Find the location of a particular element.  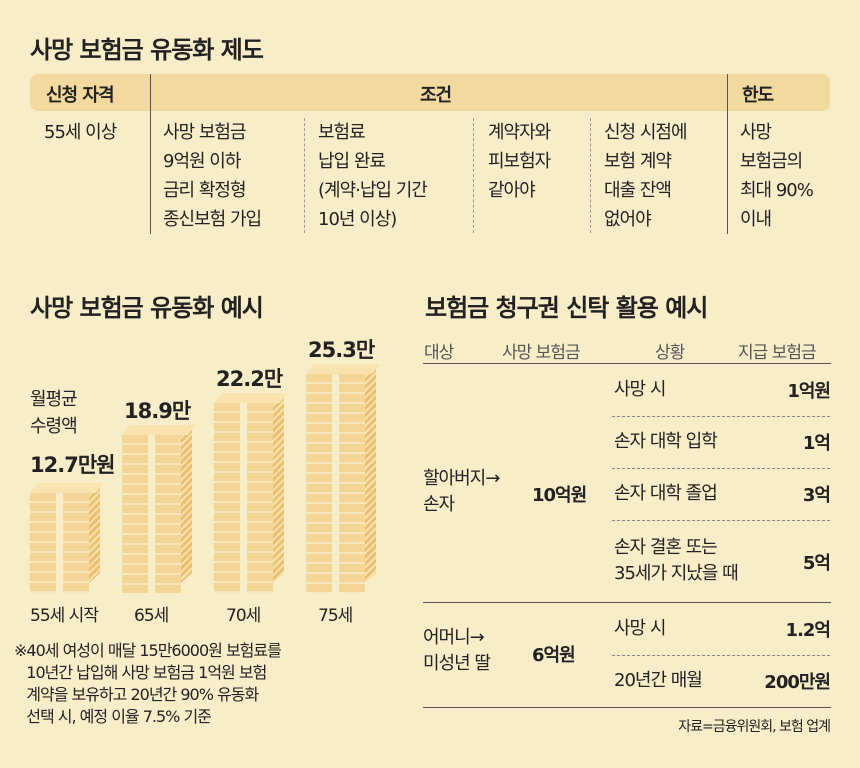

amount-1: 10억원 is located at coordinates (559, 495).